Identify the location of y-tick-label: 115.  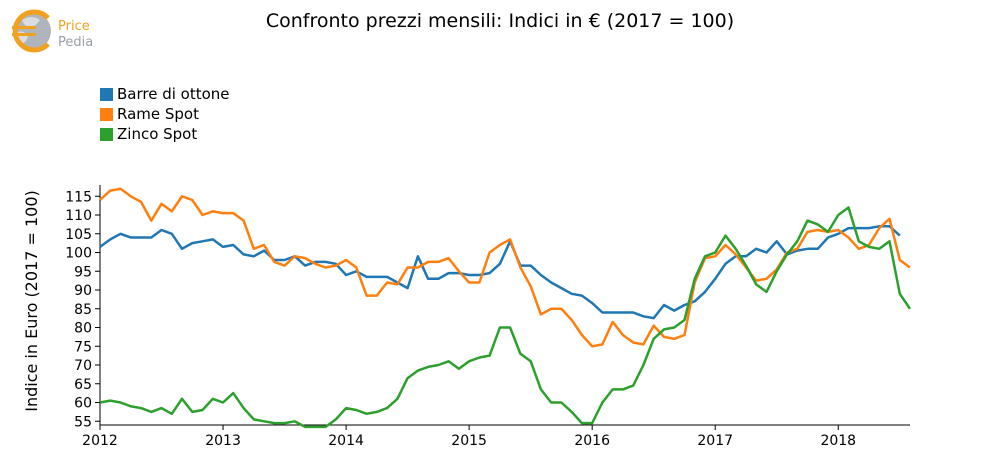
(78, 197).